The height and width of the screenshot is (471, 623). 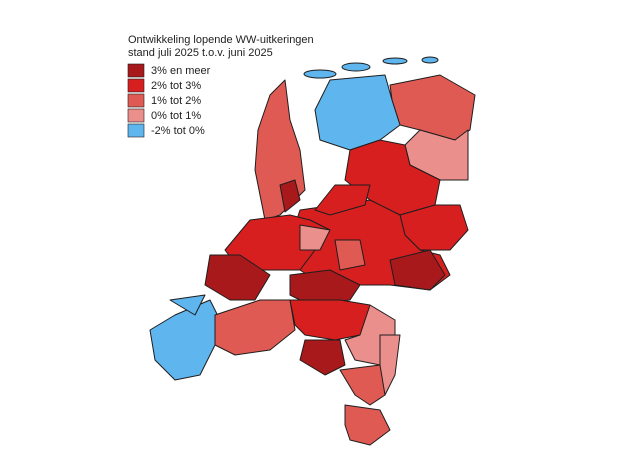 What do you see at coordinates (181, 71) in the screenshot?
I see `legend-label: 3% en meer` at bounding box center [181, 71].